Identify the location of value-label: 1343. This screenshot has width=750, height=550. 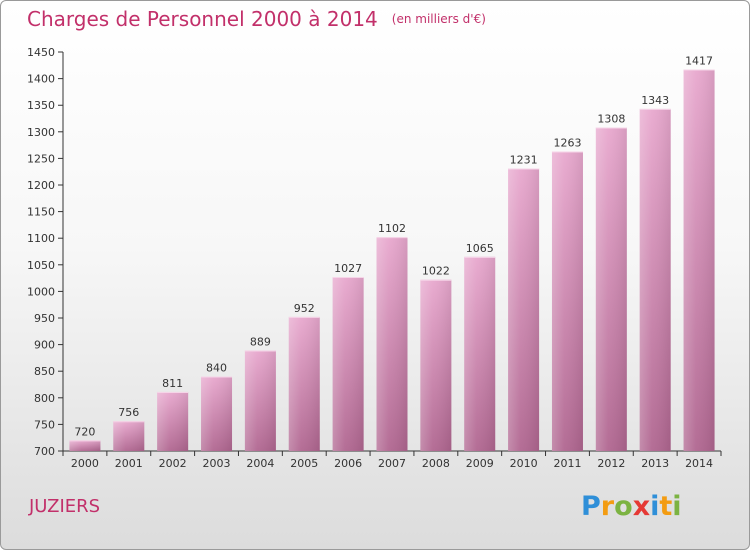
(655, 100).